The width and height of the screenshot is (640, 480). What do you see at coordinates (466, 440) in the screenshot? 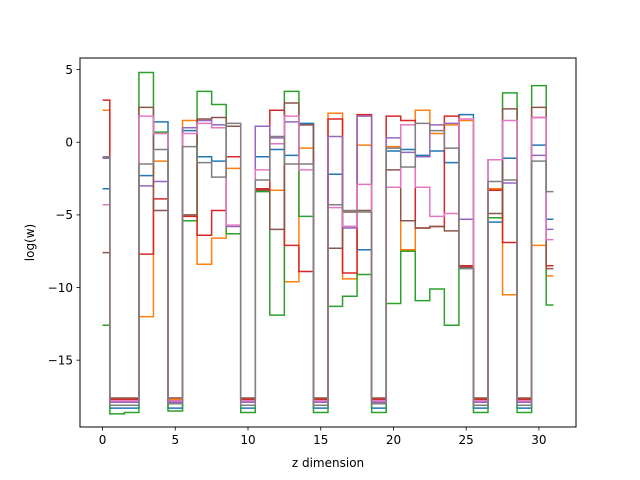
I see `x-tick-label: 25` at bounding box center [466, 440].